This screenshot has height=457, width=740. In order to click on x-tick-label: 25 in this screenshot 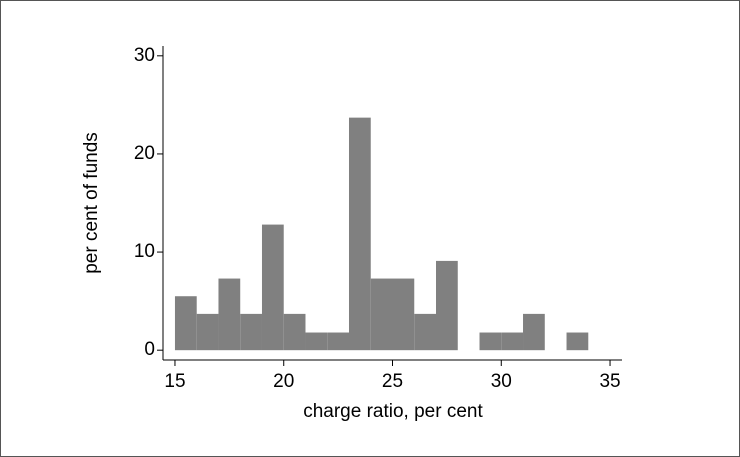, I will do `click(392, 381)`.